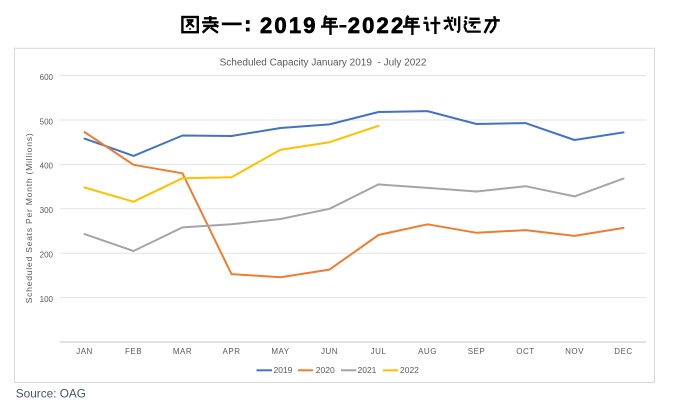 The image size is (677, 409). I want to click on svg-text: 300, so click(47, 210).